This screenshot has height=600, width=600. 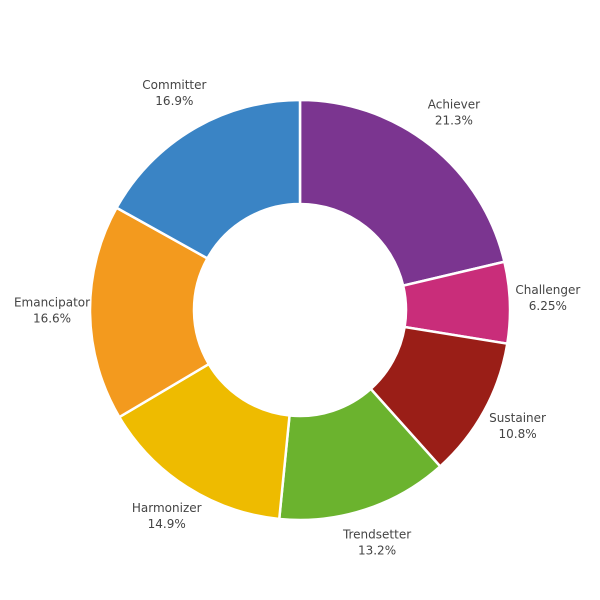 I want to click on value-label: 10.8%, so click(x=518, y=434).